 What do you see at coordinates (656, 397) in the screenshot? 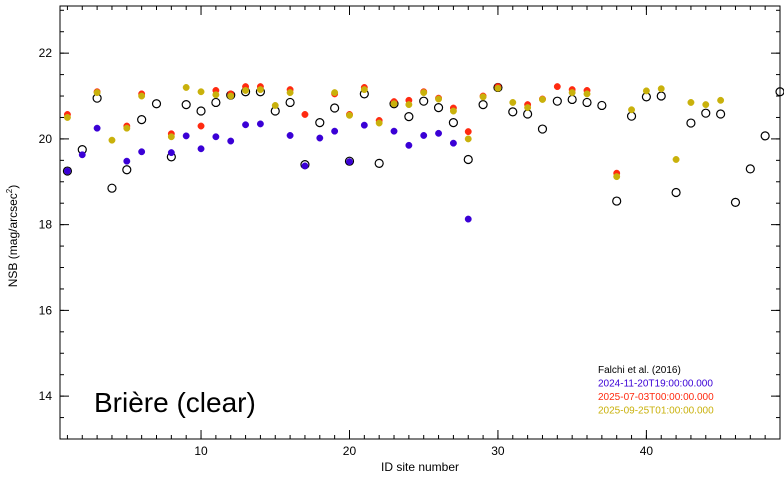
I see `legend-entry: 2025-07-03T00:00:00.000` at bounding box center [656, 397].